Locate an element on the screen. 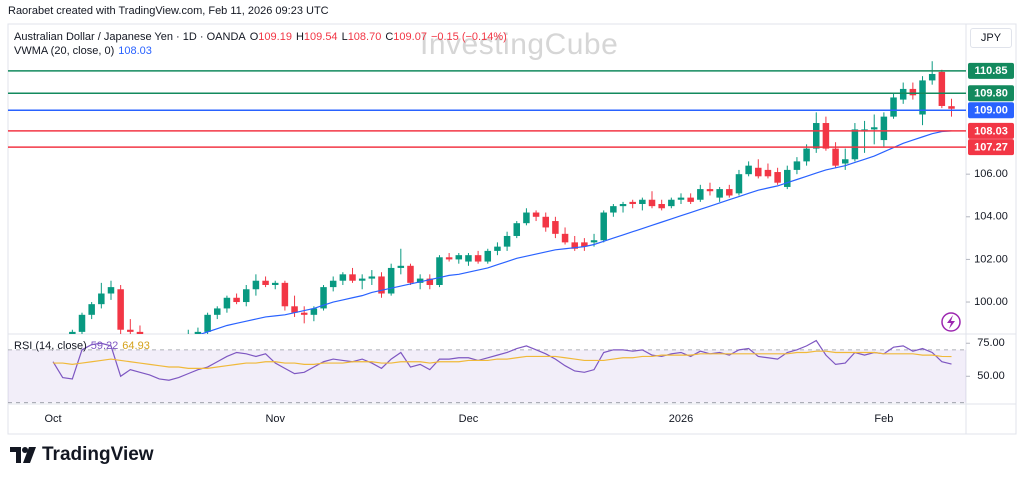 This screenshot has width=1024, height=481. legend-entry: VWMA (20, close, 0) is located at coordinates (64, 51).